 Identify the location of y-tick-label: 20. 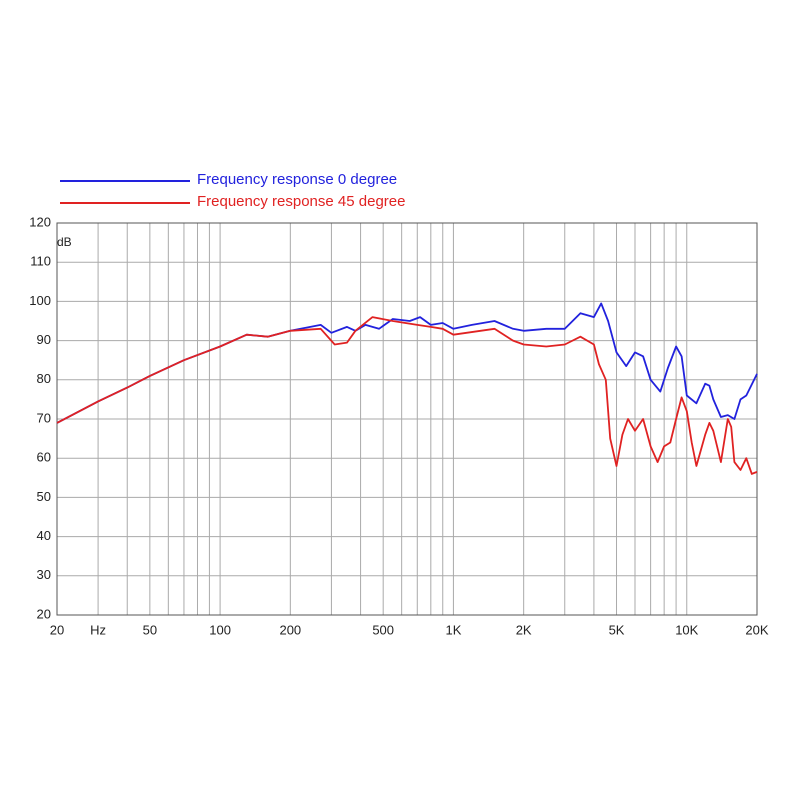
(44, 613).